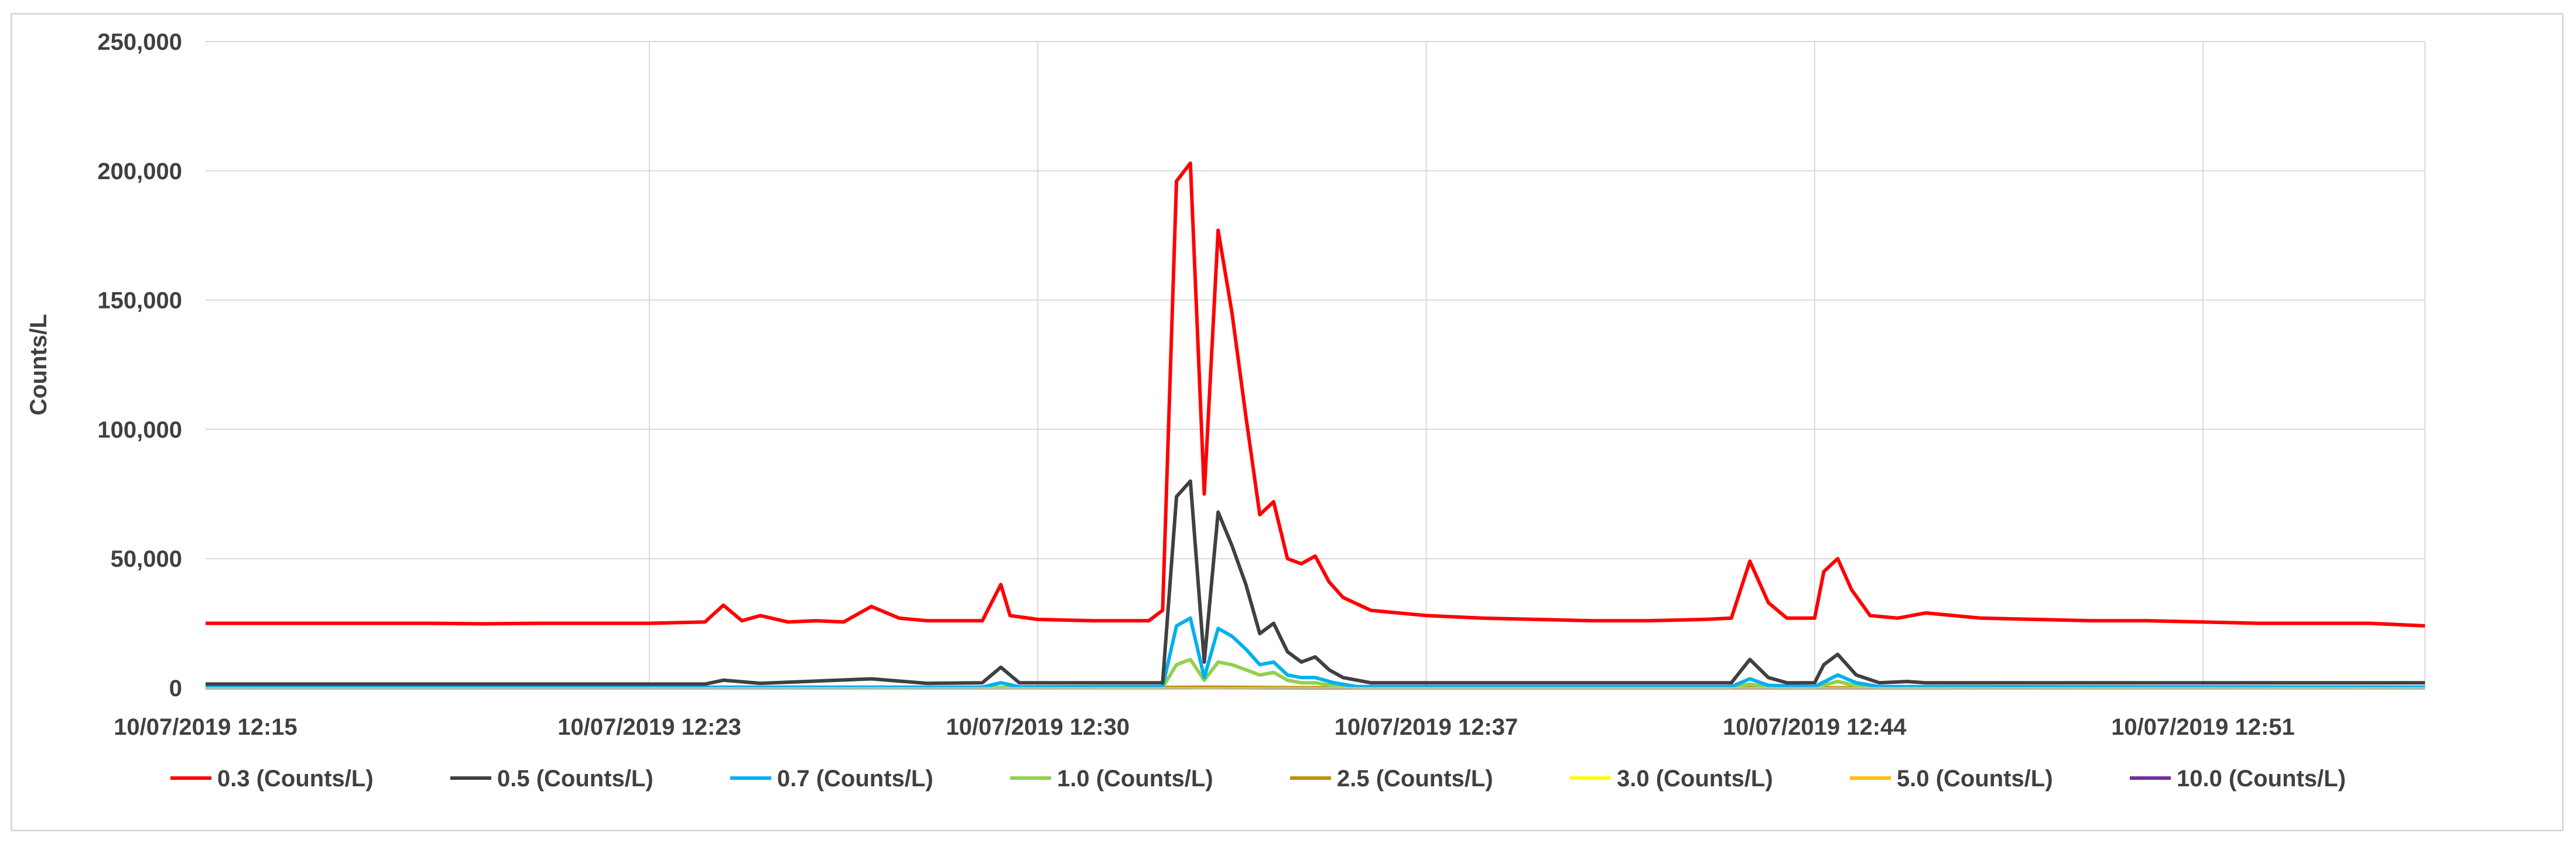  What do you see at coordinates (1695, 779) in the screenshot?
I see `legend-label-3-0: 3.0 (Counts/L)` at bounding box center [1695, 779].